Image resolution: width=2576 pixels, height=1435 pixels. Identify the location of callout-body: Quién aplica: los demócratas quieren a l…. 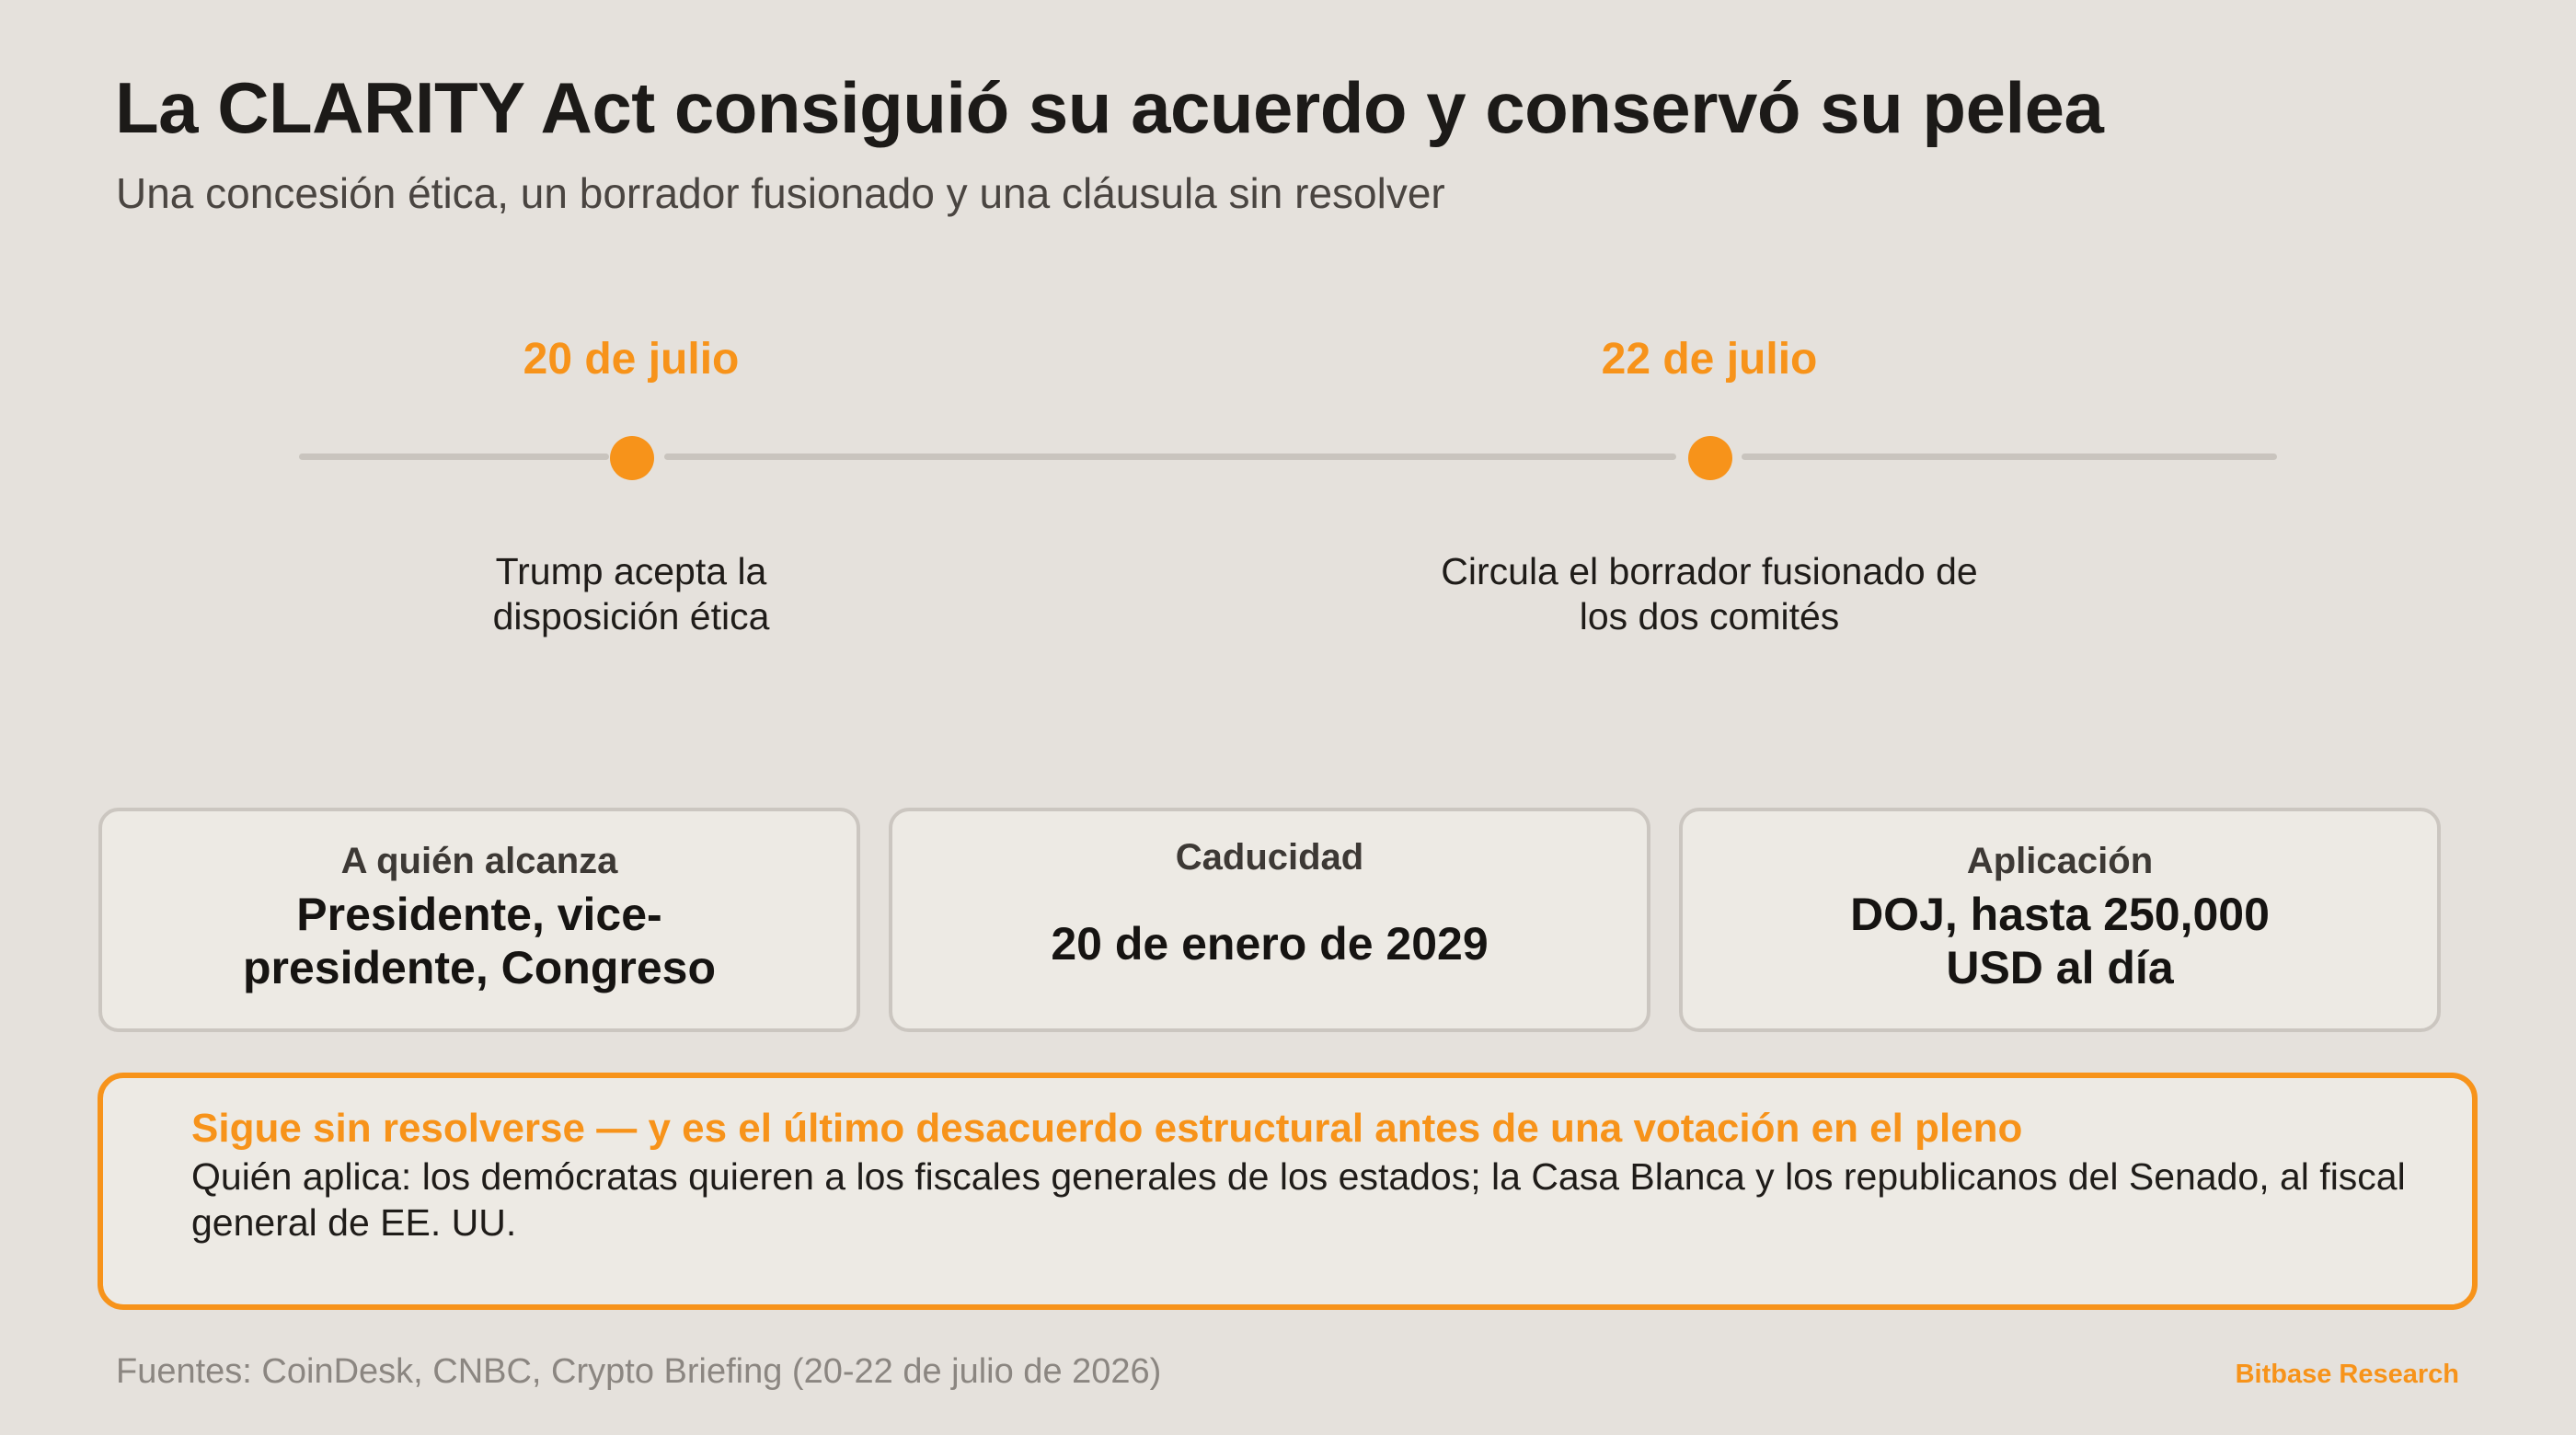
(1298, 1199).